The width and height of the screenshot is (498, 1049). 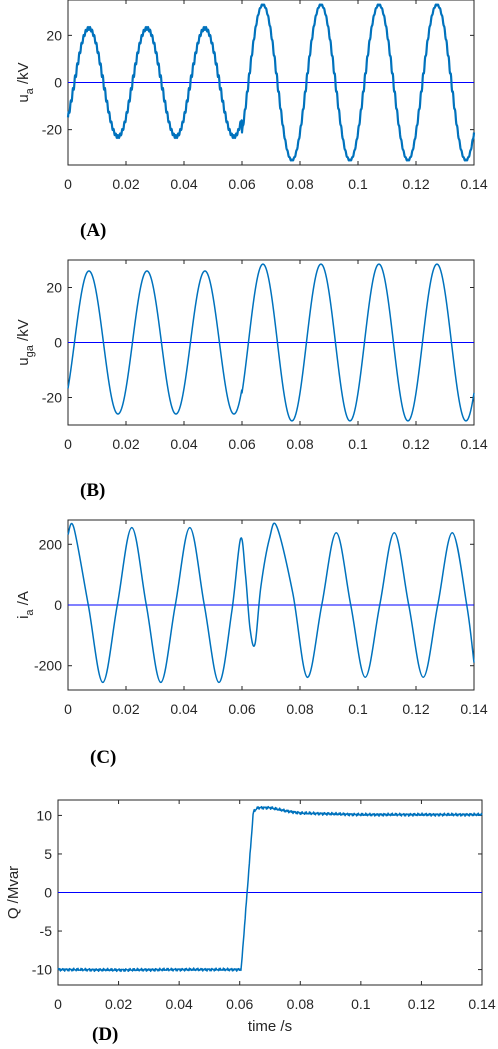 What do you see at coordinates (48, 666) in the screenshot?
I see `y-tick-label: -200` at bounding box center [48, 666].